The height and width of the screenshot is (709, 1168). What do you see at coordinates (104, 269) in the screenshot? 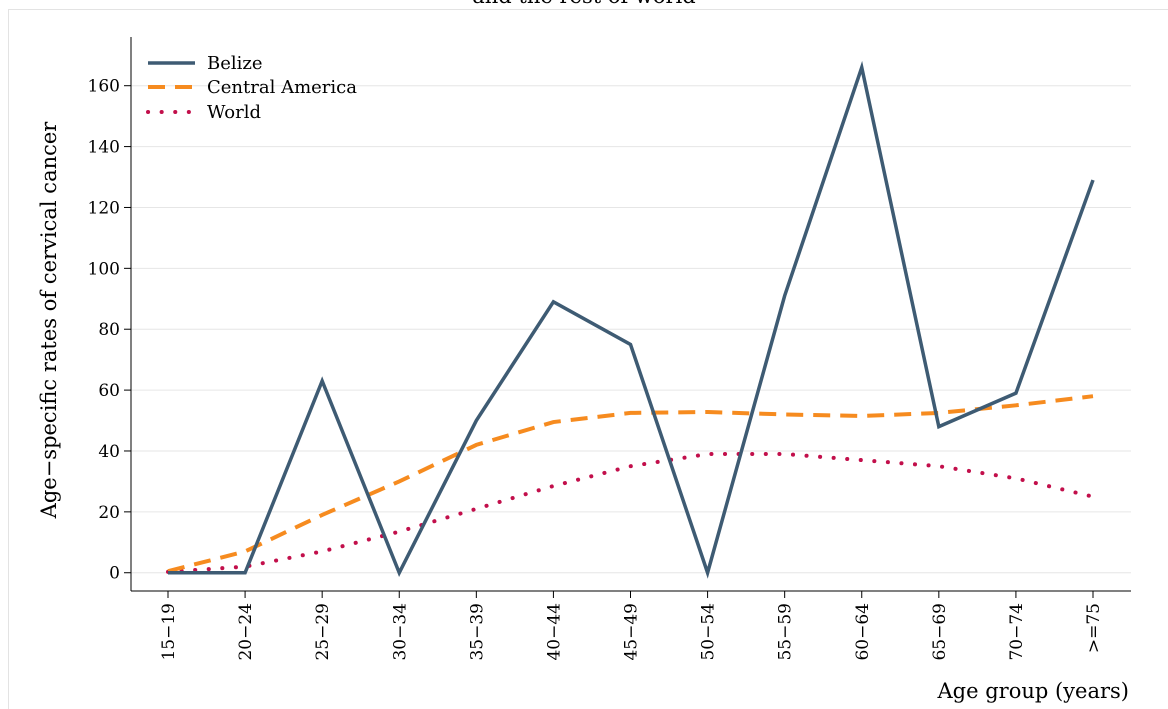
I see `y-tick-label: 100` at bounding box center [104, 269].